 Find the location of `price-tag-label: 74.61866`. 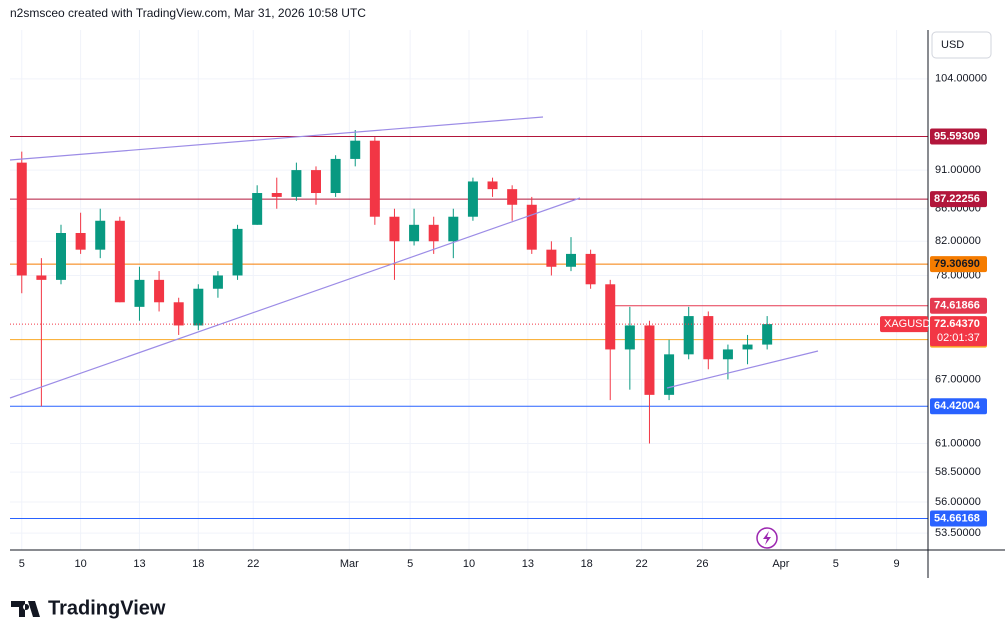

price-tag-label: 74.61866 is located at coordinates (957, 306).